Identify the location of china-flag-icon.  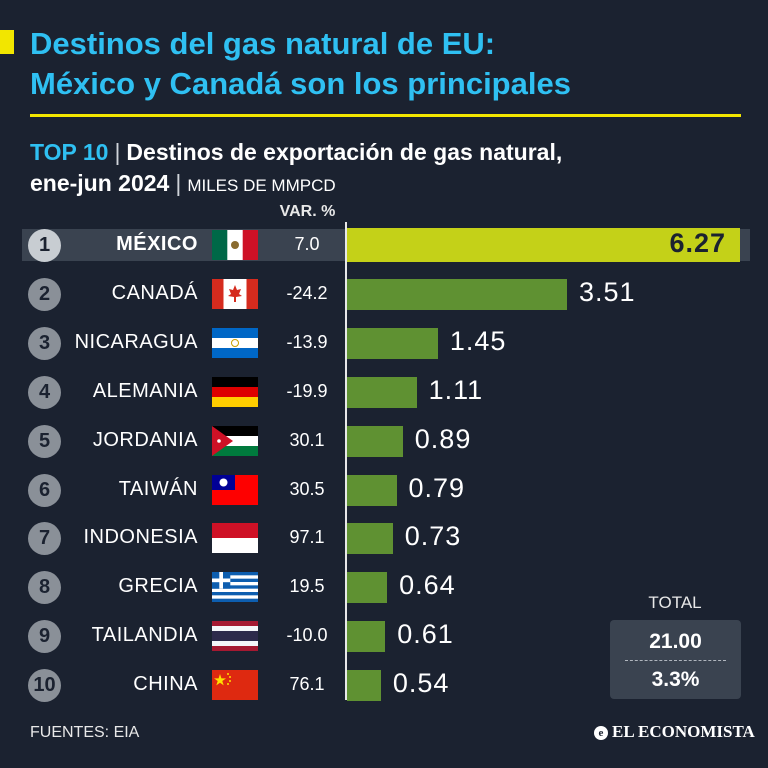
(235, 685).